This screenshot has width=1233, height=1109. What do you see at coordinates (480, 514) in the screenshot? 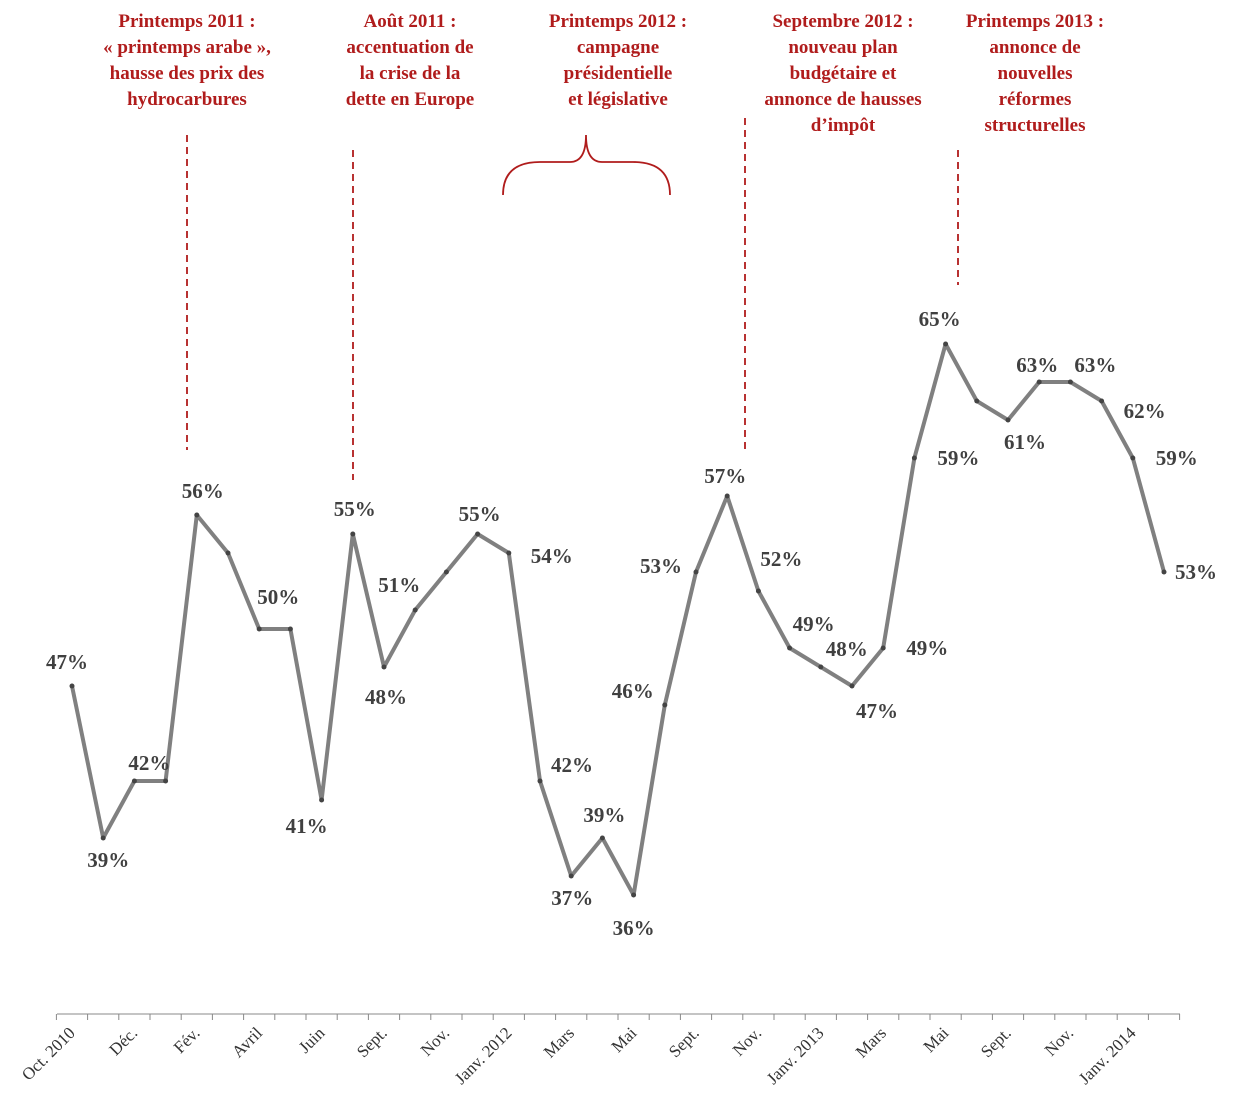
I see `data-label: 55%` at bounding box center [480, 514].